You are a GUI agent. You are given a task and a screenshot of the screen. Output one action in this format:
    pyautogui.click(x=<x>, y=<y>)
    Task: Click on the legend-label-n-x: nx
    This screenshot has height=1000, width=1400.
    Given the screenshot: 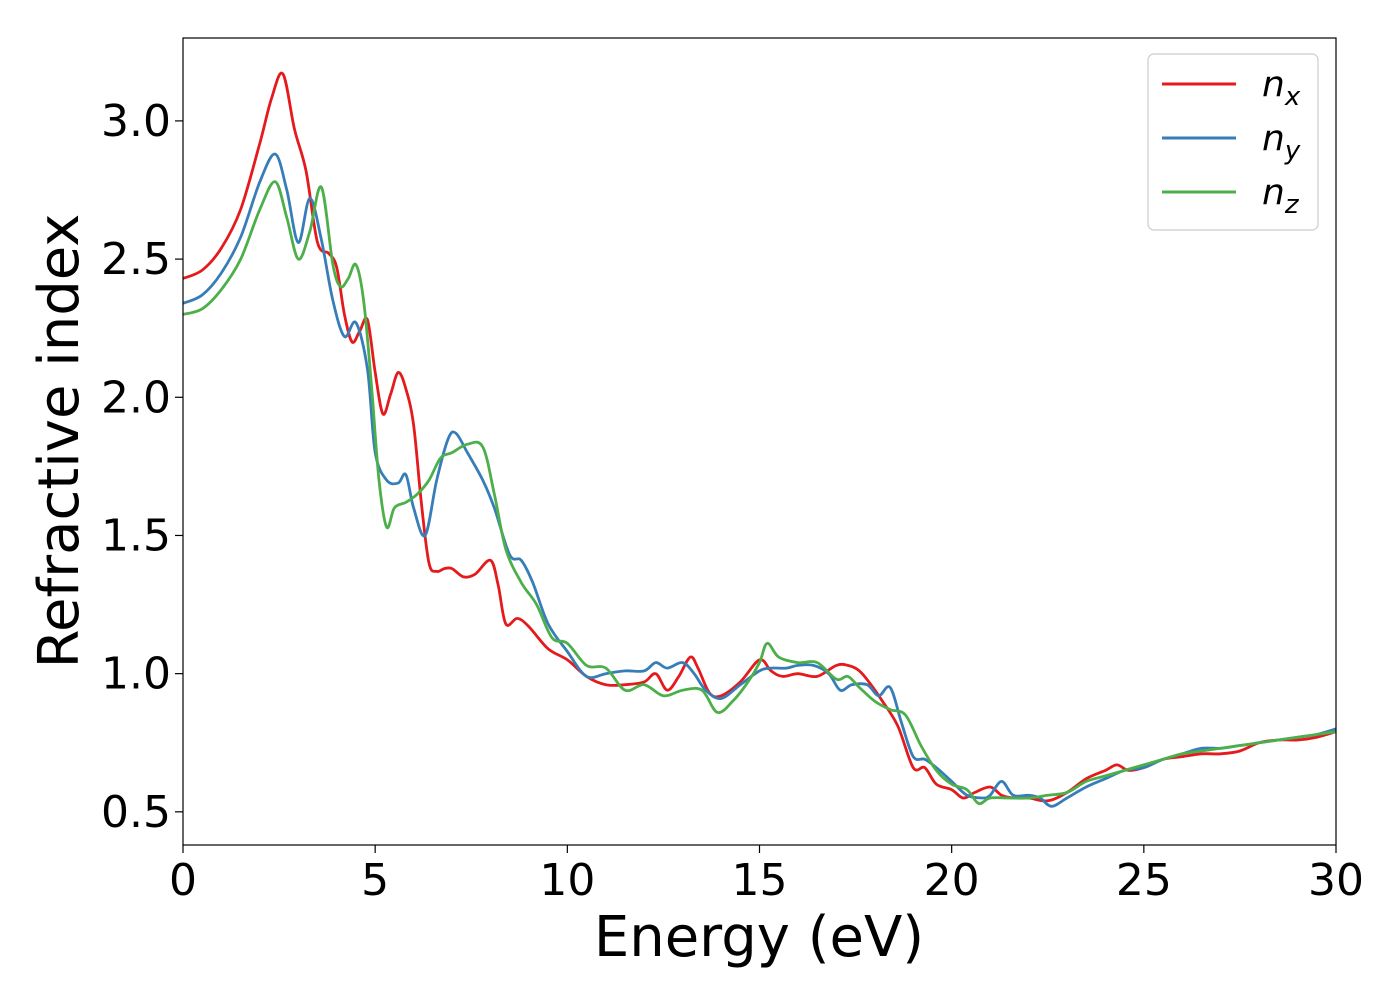 What is the action you would take?
    pyautogui.click(x=1281, y=88)
    